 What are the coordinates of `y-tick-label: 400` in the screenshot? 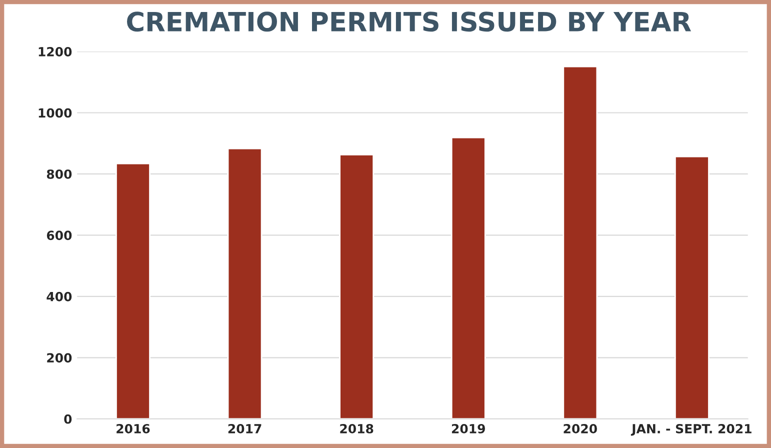 It's located at (59, 297).